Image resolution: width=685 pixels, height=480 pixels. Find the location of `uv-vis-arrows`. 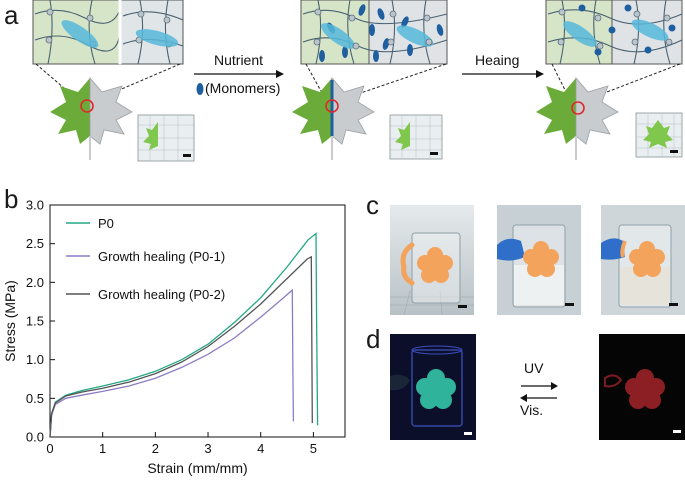

uv-vis-arrows is located at coordinates (539, 392).